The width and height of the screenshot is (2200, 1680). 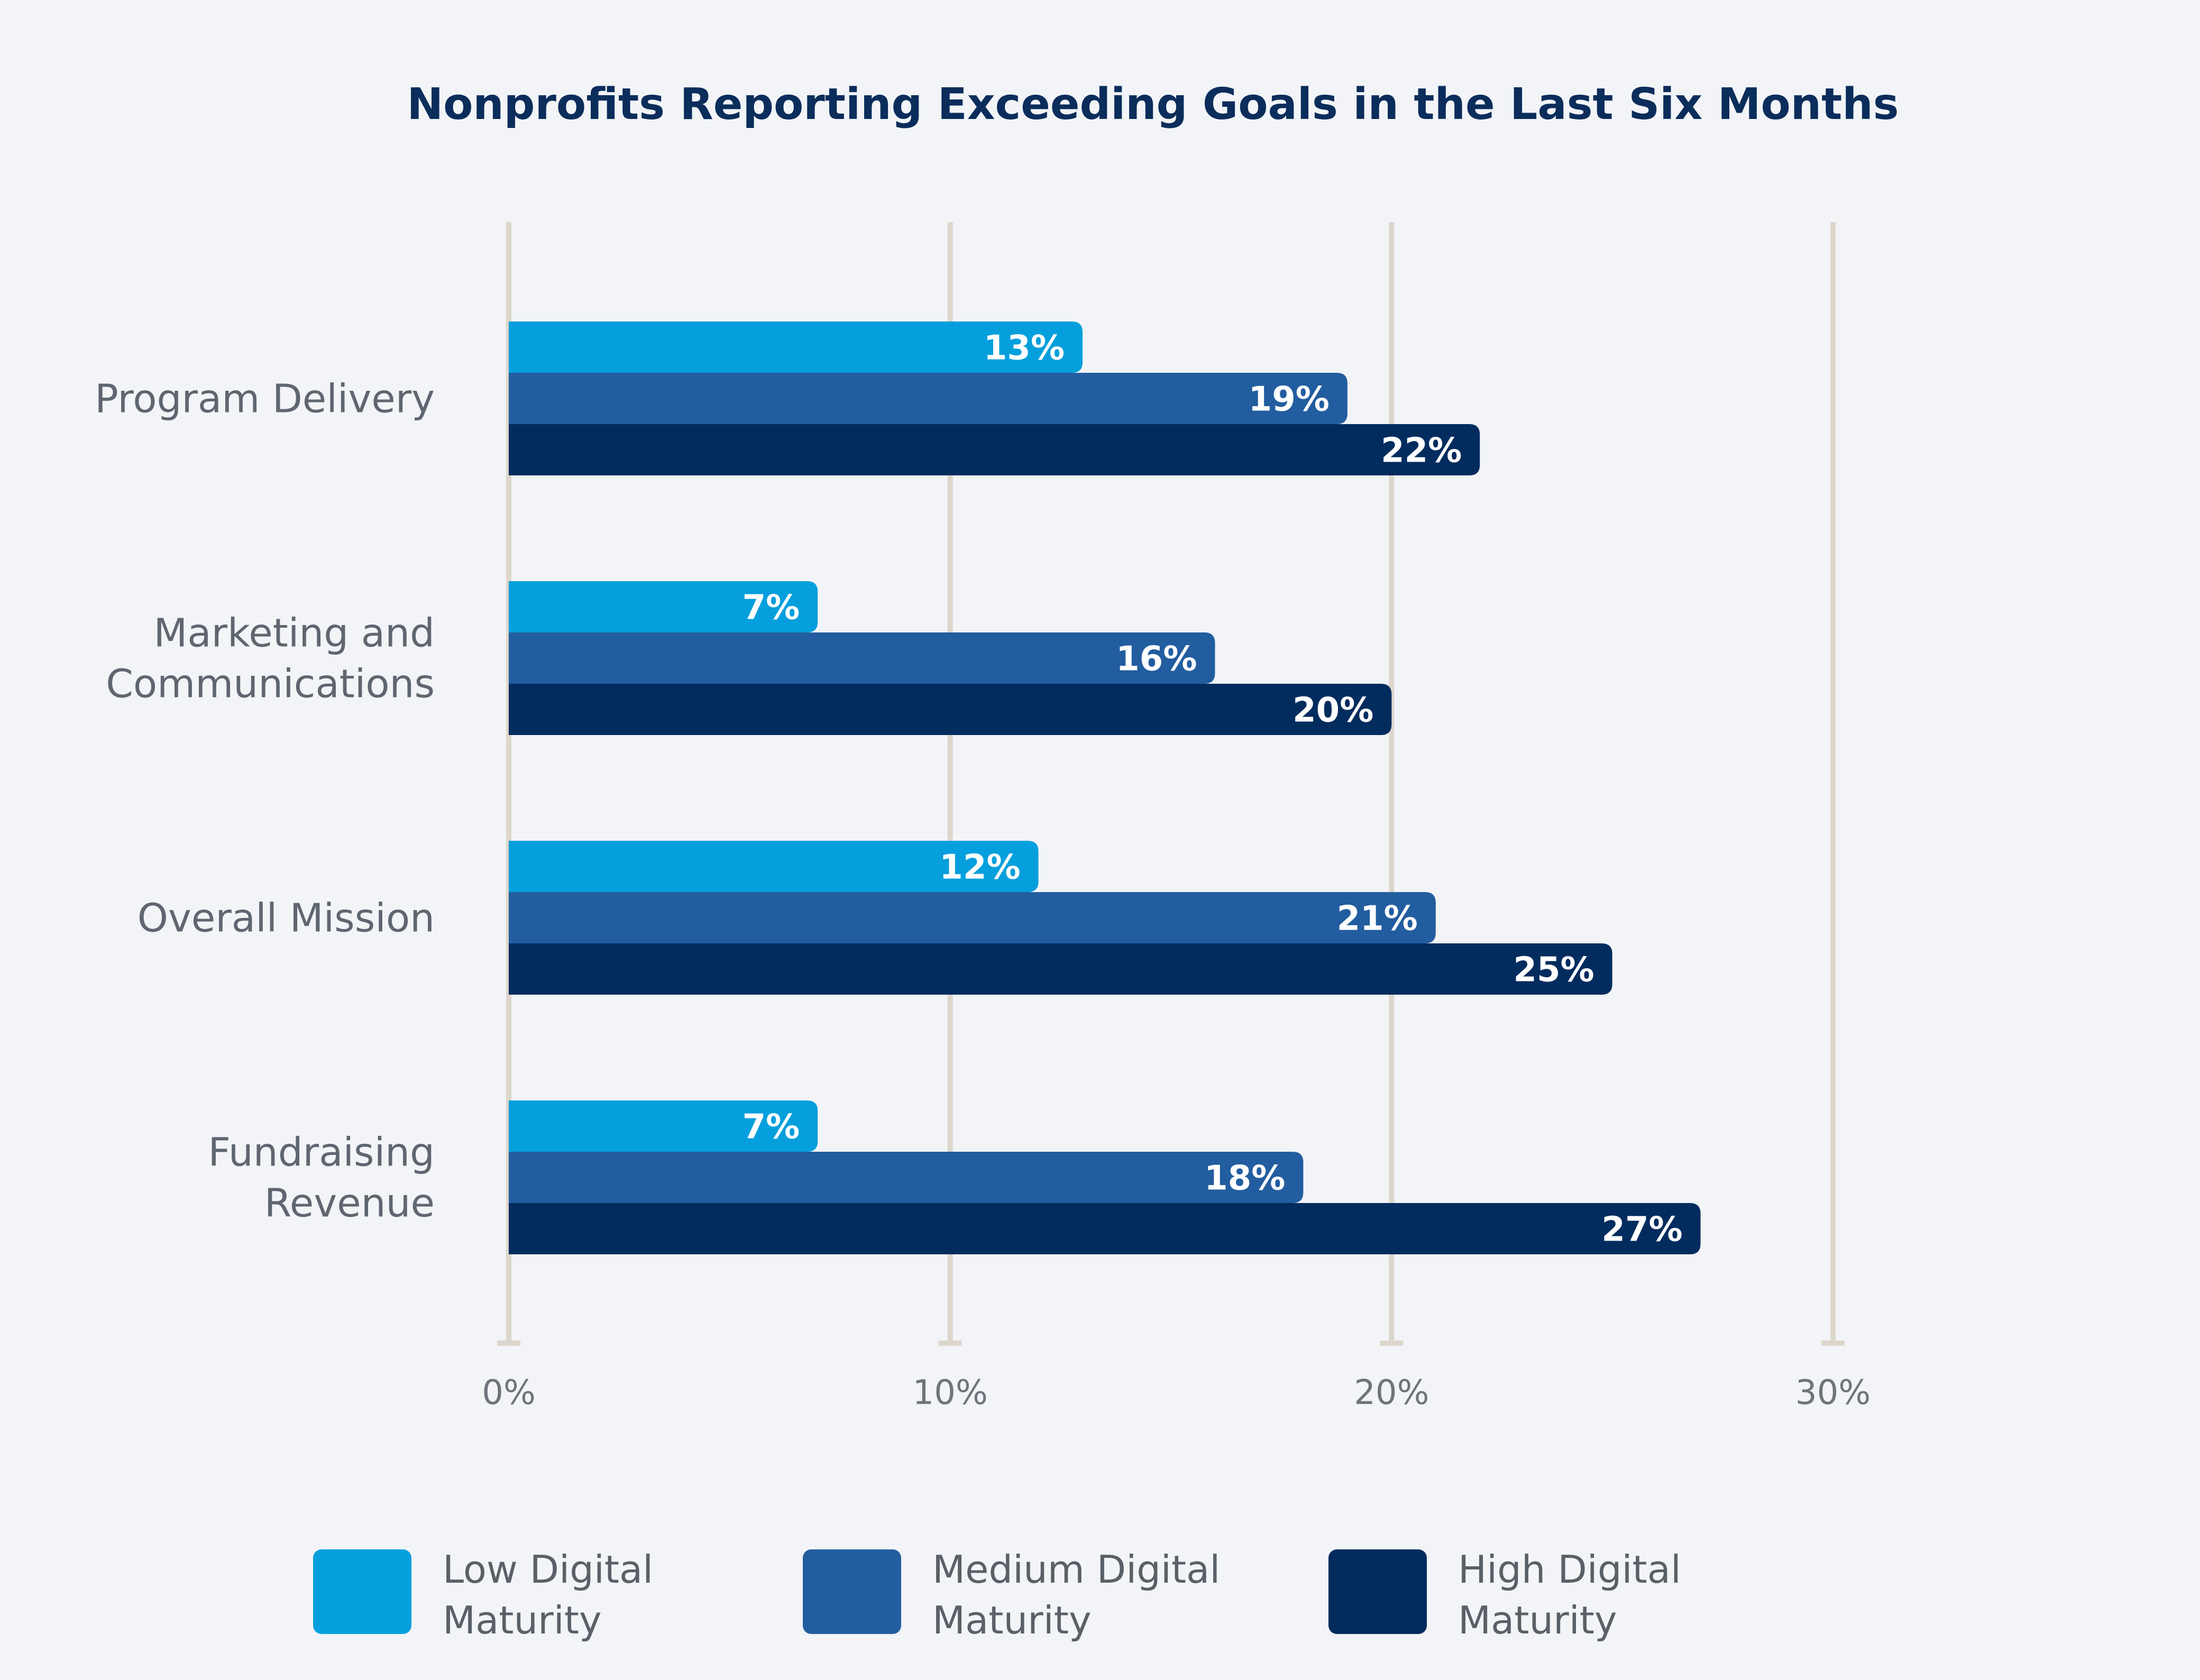 I want to click on category-label: Revenue, so click(x=349, y=1204).